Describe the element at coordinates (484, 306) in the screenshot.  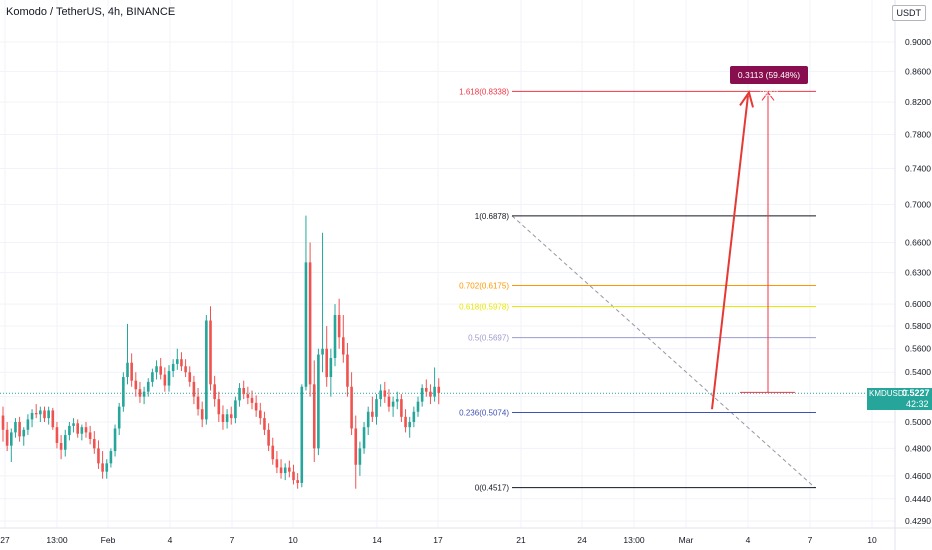
I see `fib-level-label: 0.618(0.5978)` at that location.